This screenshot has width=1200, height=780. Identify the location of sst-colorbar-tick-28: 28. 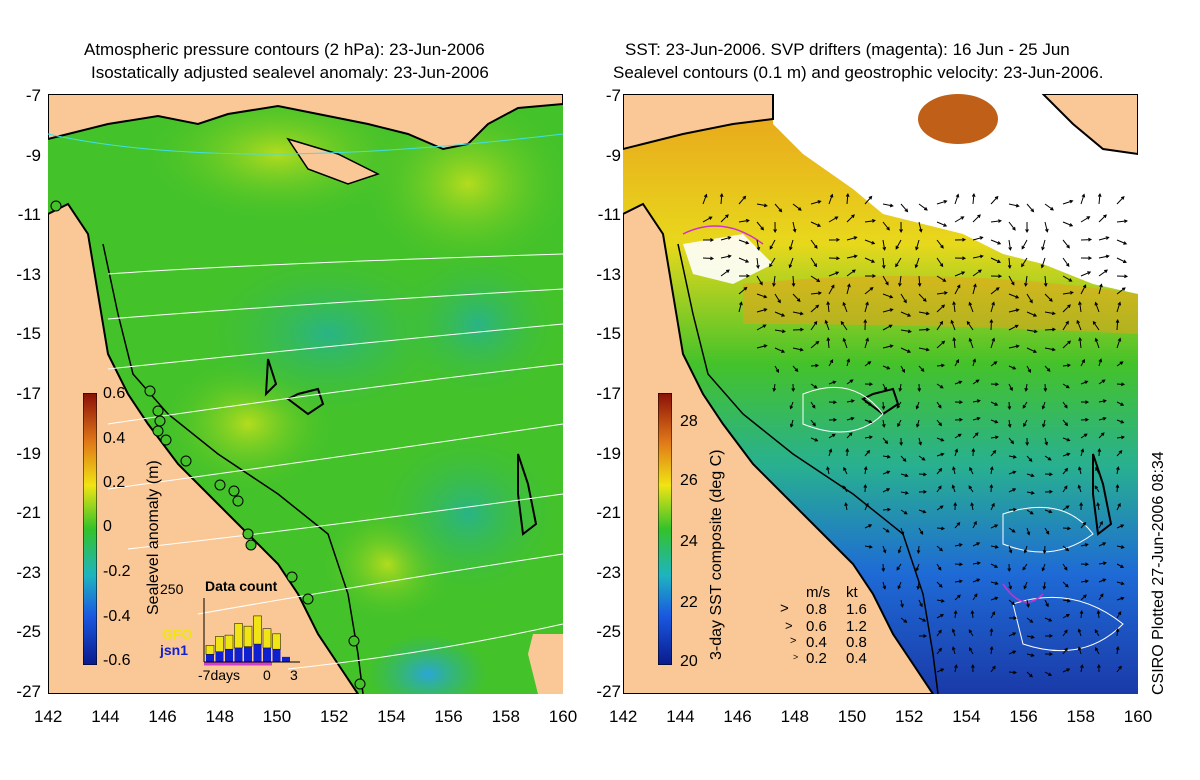
(689, 421).